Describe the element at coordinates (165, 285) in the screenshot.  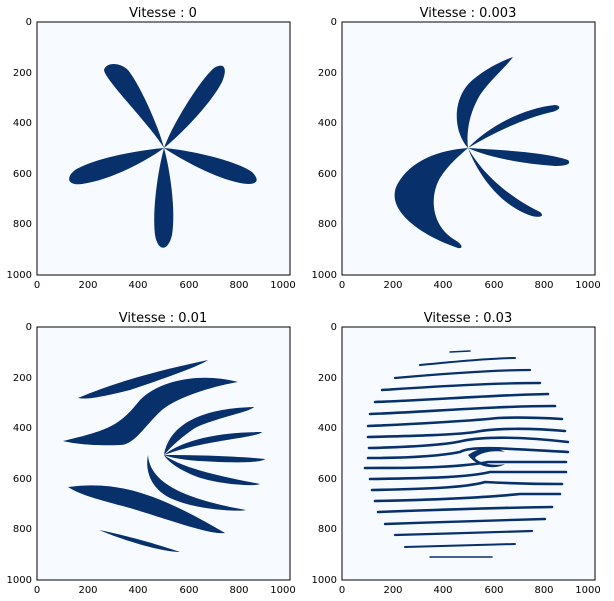
I see `panel-1-x-ticks: 0 200 400 600 800 1000` at that location.